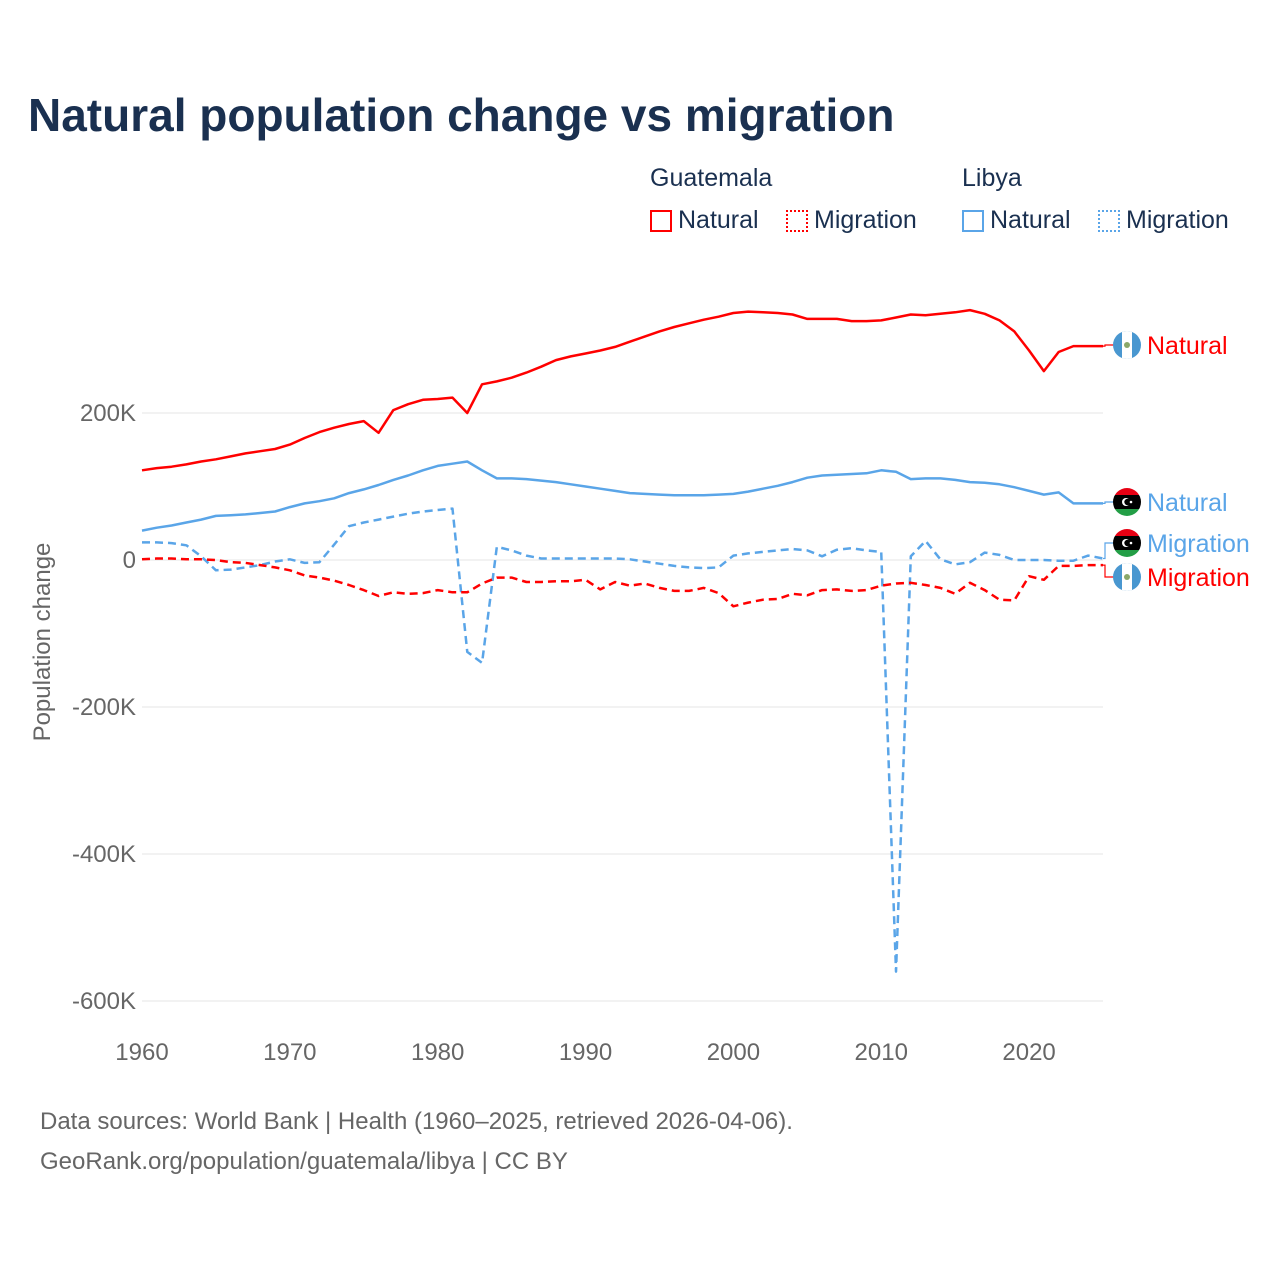  Describe the element at coordinates (104, 1001) in the screenshot. I see `y-tick-label: -600K` at that location.